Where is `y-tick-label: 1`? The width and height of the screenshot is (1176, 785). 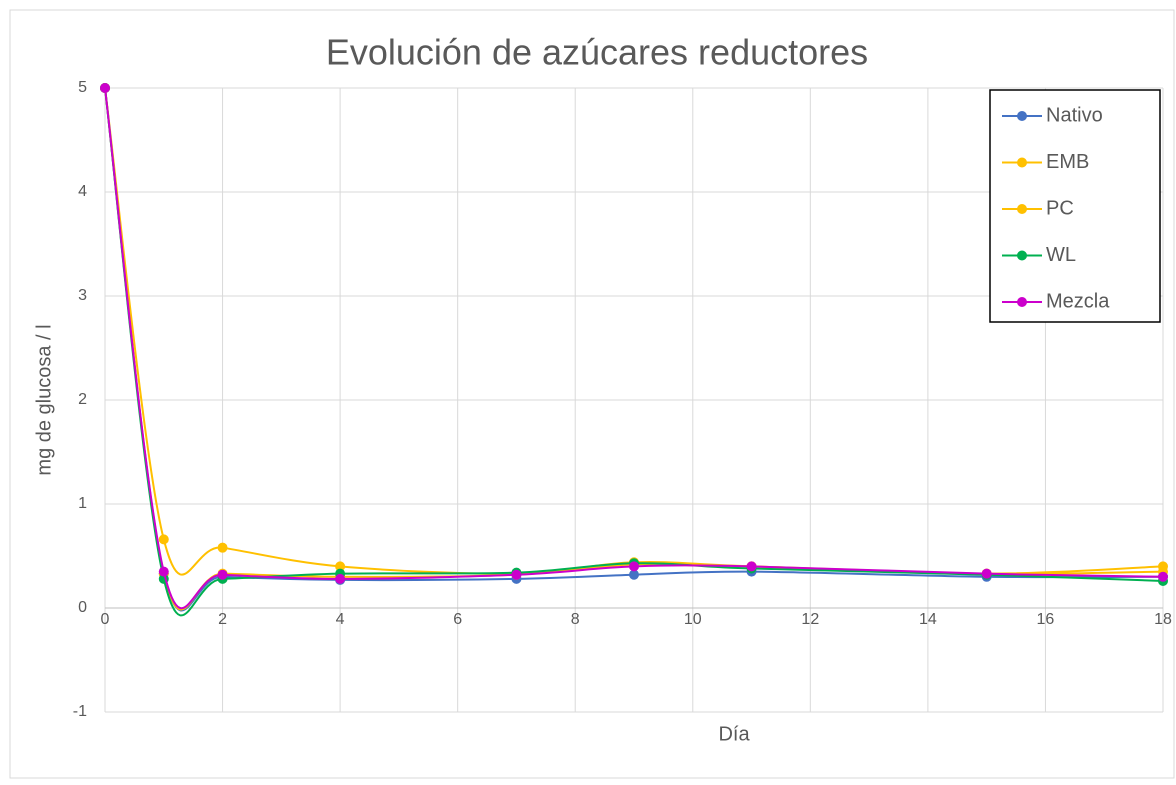 y-tick-label: 1 is located at coordinates (82, 503).